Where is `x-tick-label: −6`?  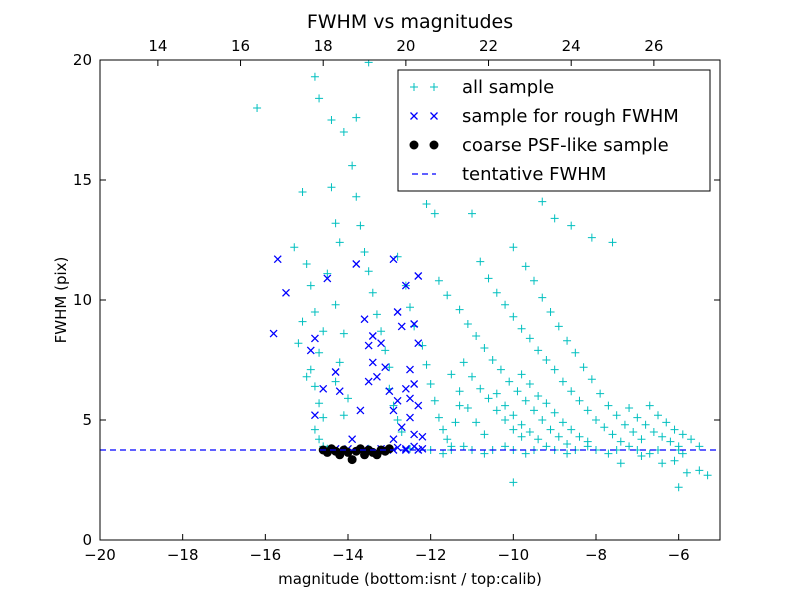
x-tick-label: −6 is located at coordinates (679, 555).